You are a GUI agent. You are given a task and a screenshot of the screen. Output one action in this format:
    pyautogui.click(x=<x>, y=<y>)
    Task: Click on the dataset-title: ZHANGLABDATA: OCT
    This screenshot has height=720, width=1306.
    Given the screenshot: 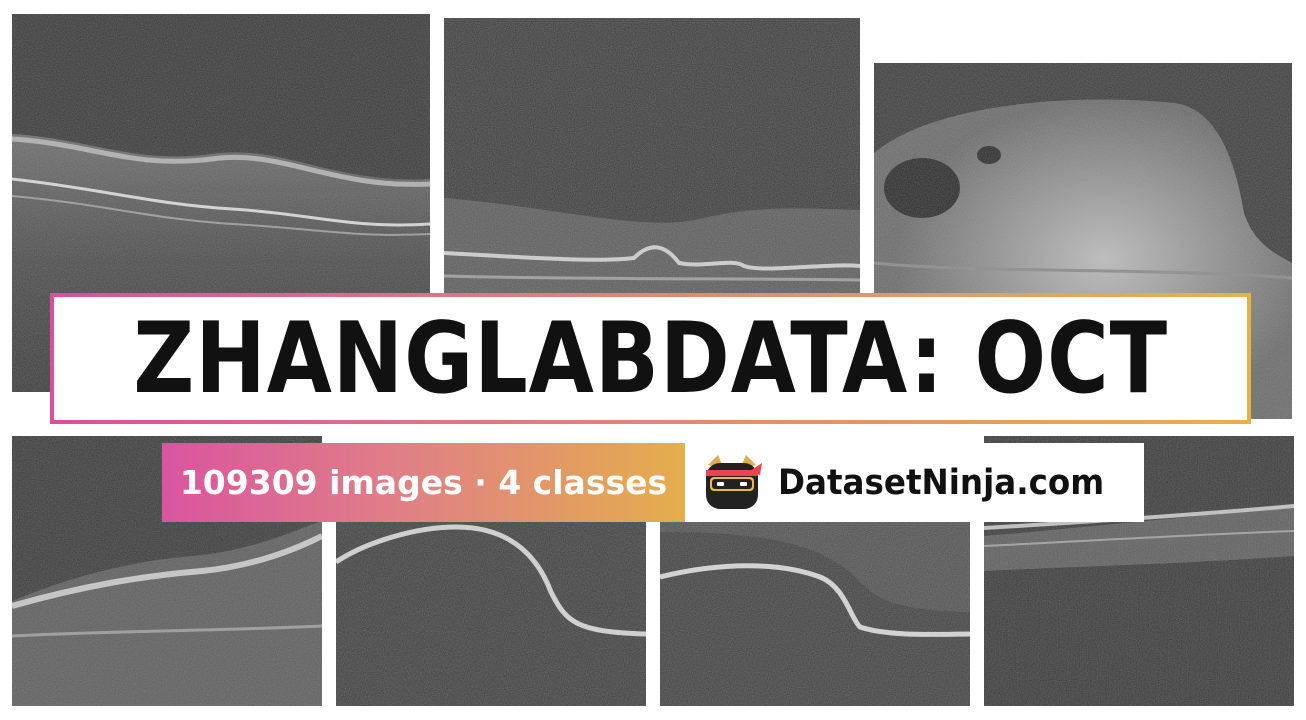 What is the action you would take?
    pyautogui.click(x=650, y=358)
    